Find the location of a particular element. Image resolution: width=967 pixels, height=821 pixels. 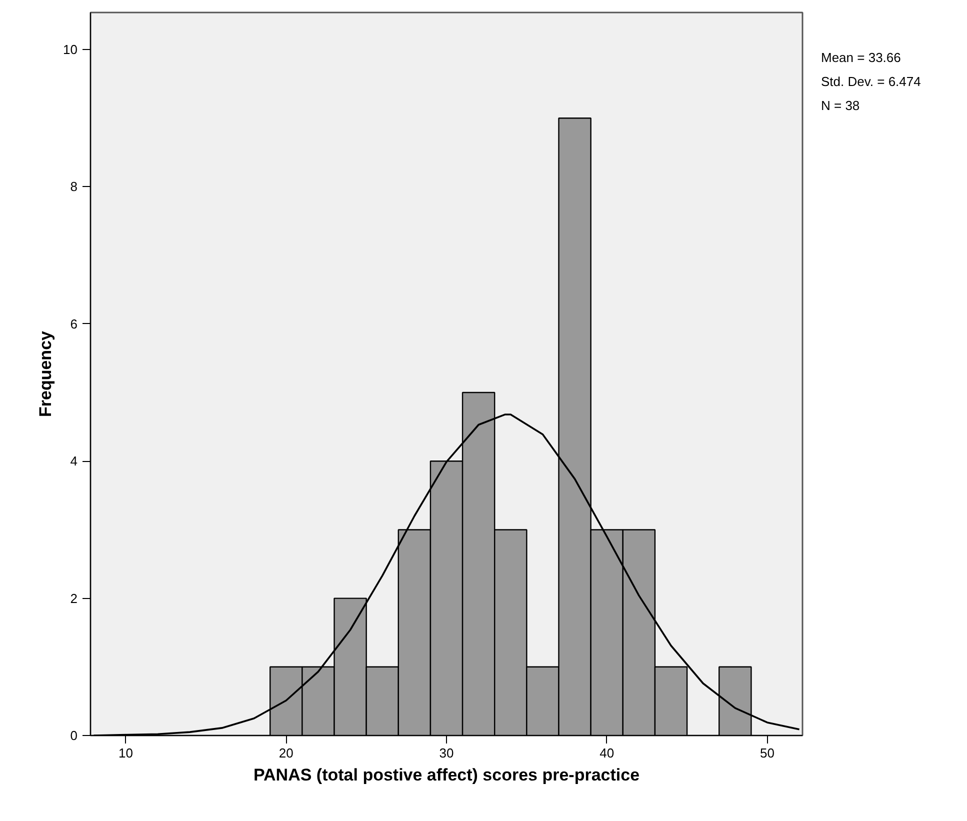

text: N = 38 is located at coordinates (840, 105).